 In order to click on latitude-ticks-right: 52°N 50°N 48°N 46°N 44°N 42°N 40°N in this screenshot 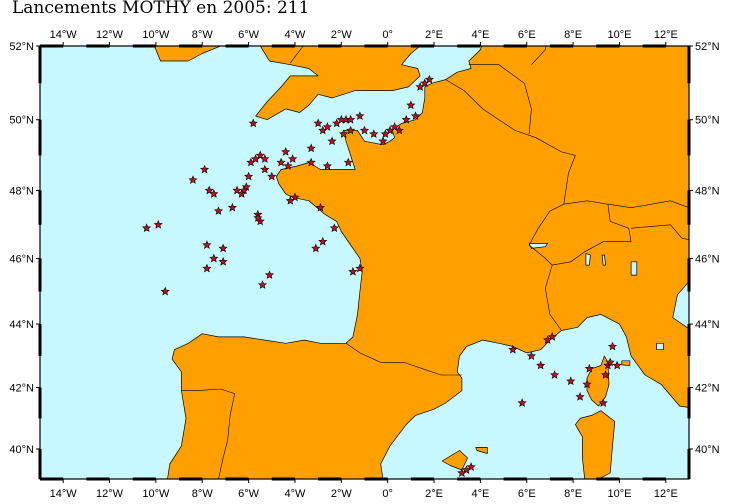, I will do `click(704, 248)`.